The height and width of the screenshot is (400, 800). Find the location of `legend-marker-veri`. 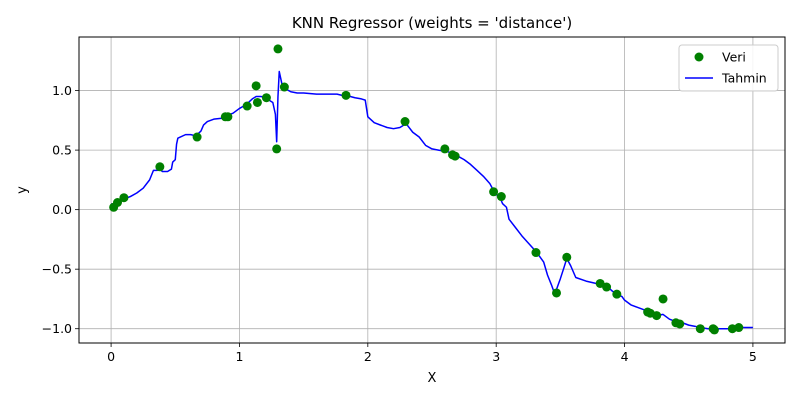

legend-marker-veri is located at coordinates (699, 57).